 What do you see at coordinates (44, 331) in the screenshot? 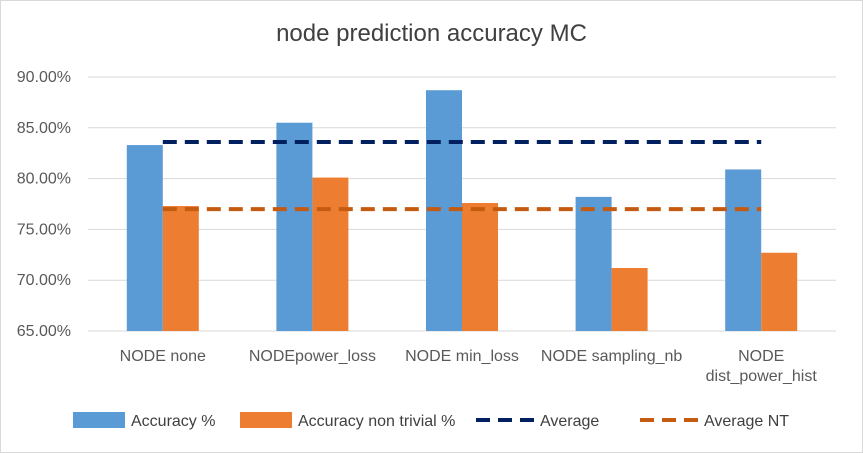
I see `y-tick-label: 65.00%` at bounding box center [44, 331].